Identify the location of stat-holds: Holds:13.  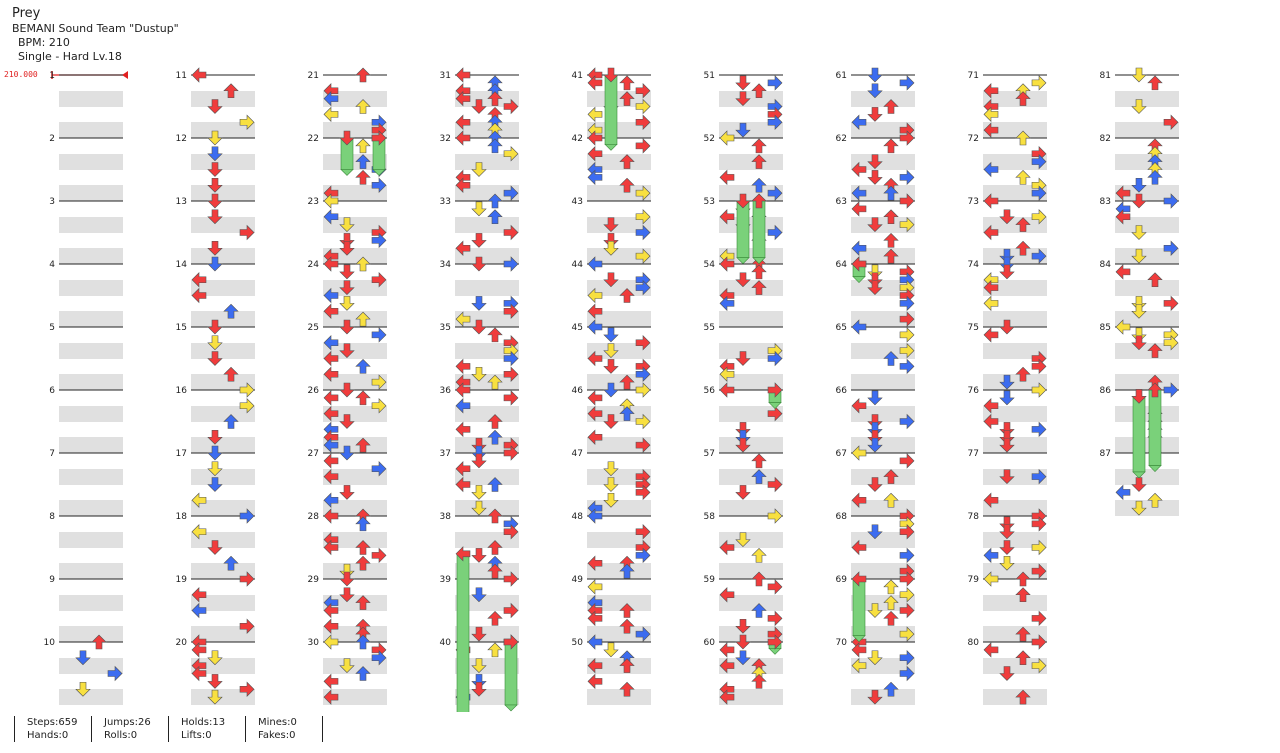
(203, 722).